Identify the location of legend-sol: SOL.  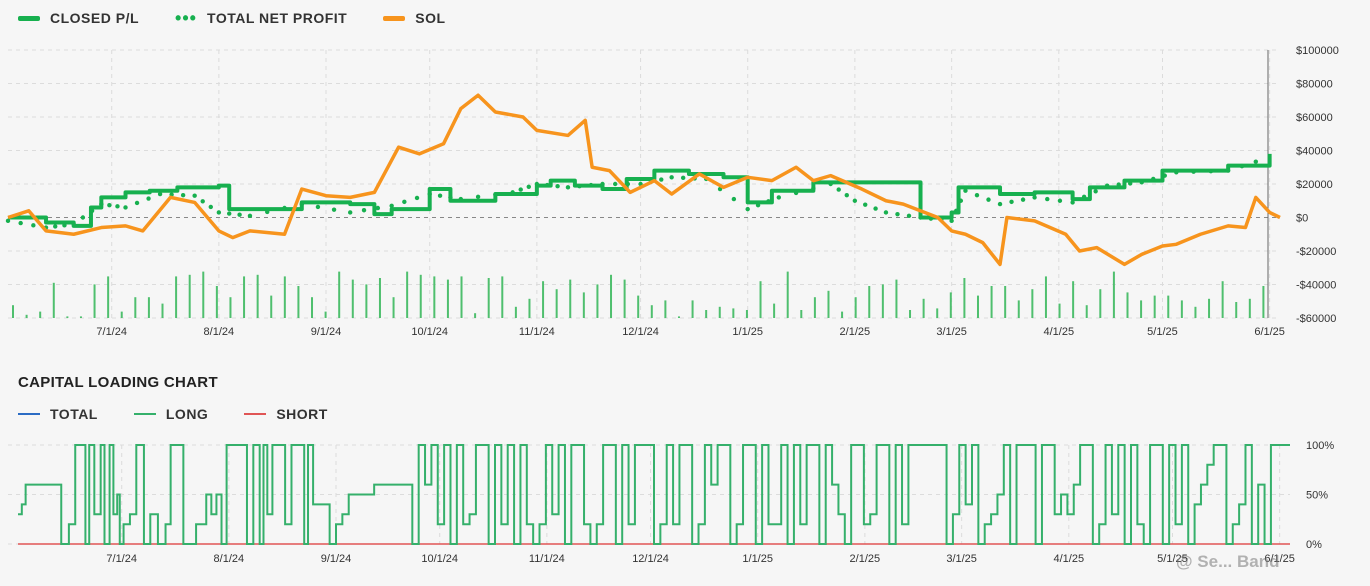
(414, 18).